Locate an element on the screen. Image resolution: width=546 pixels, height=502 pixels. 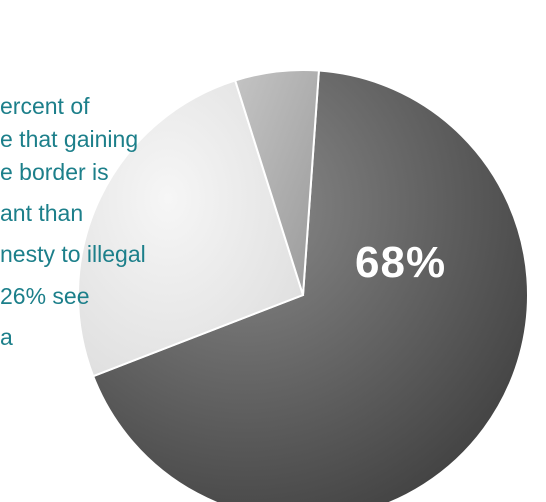
caption-line-4: ant than is located at coordinates (42, 213).